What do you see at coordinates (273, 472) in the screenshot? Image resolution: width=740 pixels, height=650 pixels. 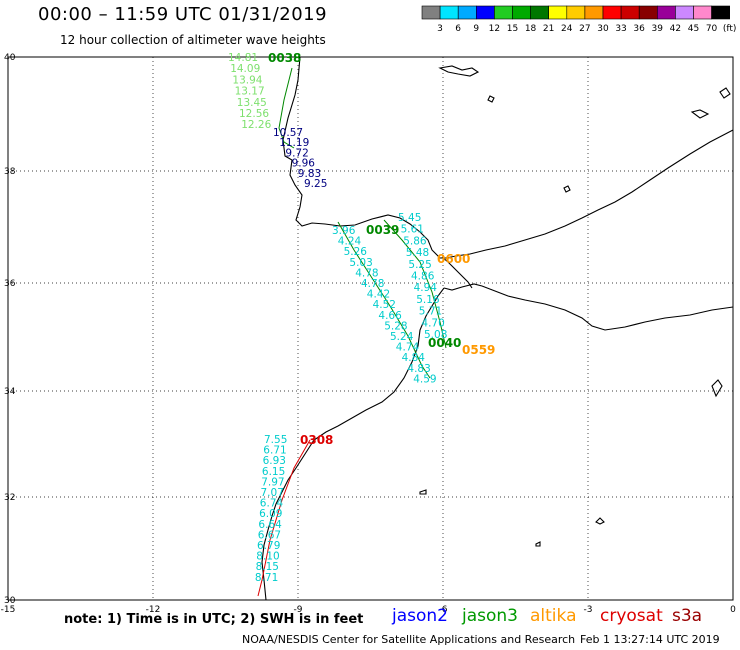 I see `wave-height-label: 6.15` at bounding box center [273, 472].